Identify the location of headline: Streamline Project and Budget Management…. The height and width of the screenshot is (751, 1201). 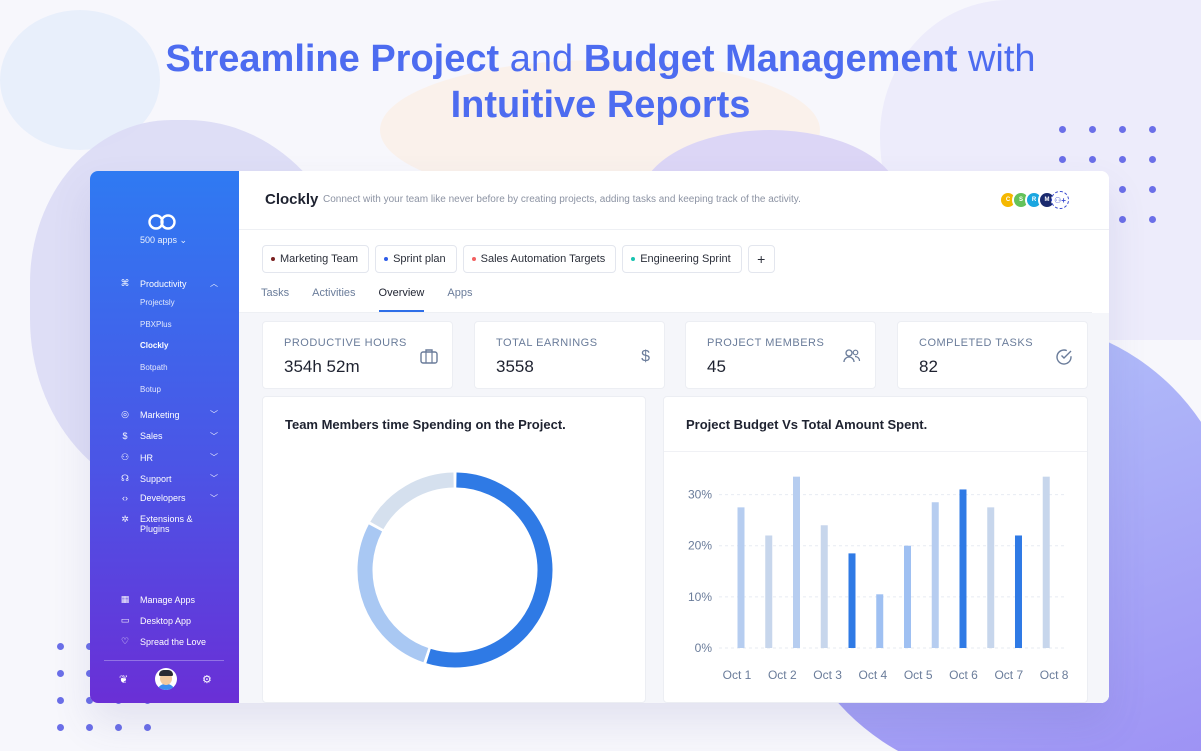
(600, 82).